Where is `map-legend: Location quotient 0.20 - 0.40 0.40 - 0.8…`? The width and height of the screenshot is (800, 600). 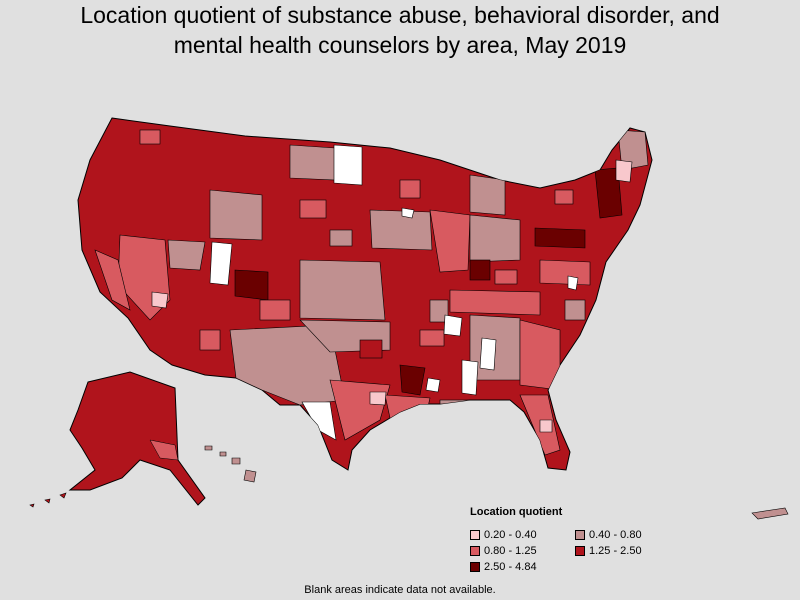
map-legend: Location quotient 0.20 - 0.40 0.40 - 0.8… is located at coordinates (585, 540).